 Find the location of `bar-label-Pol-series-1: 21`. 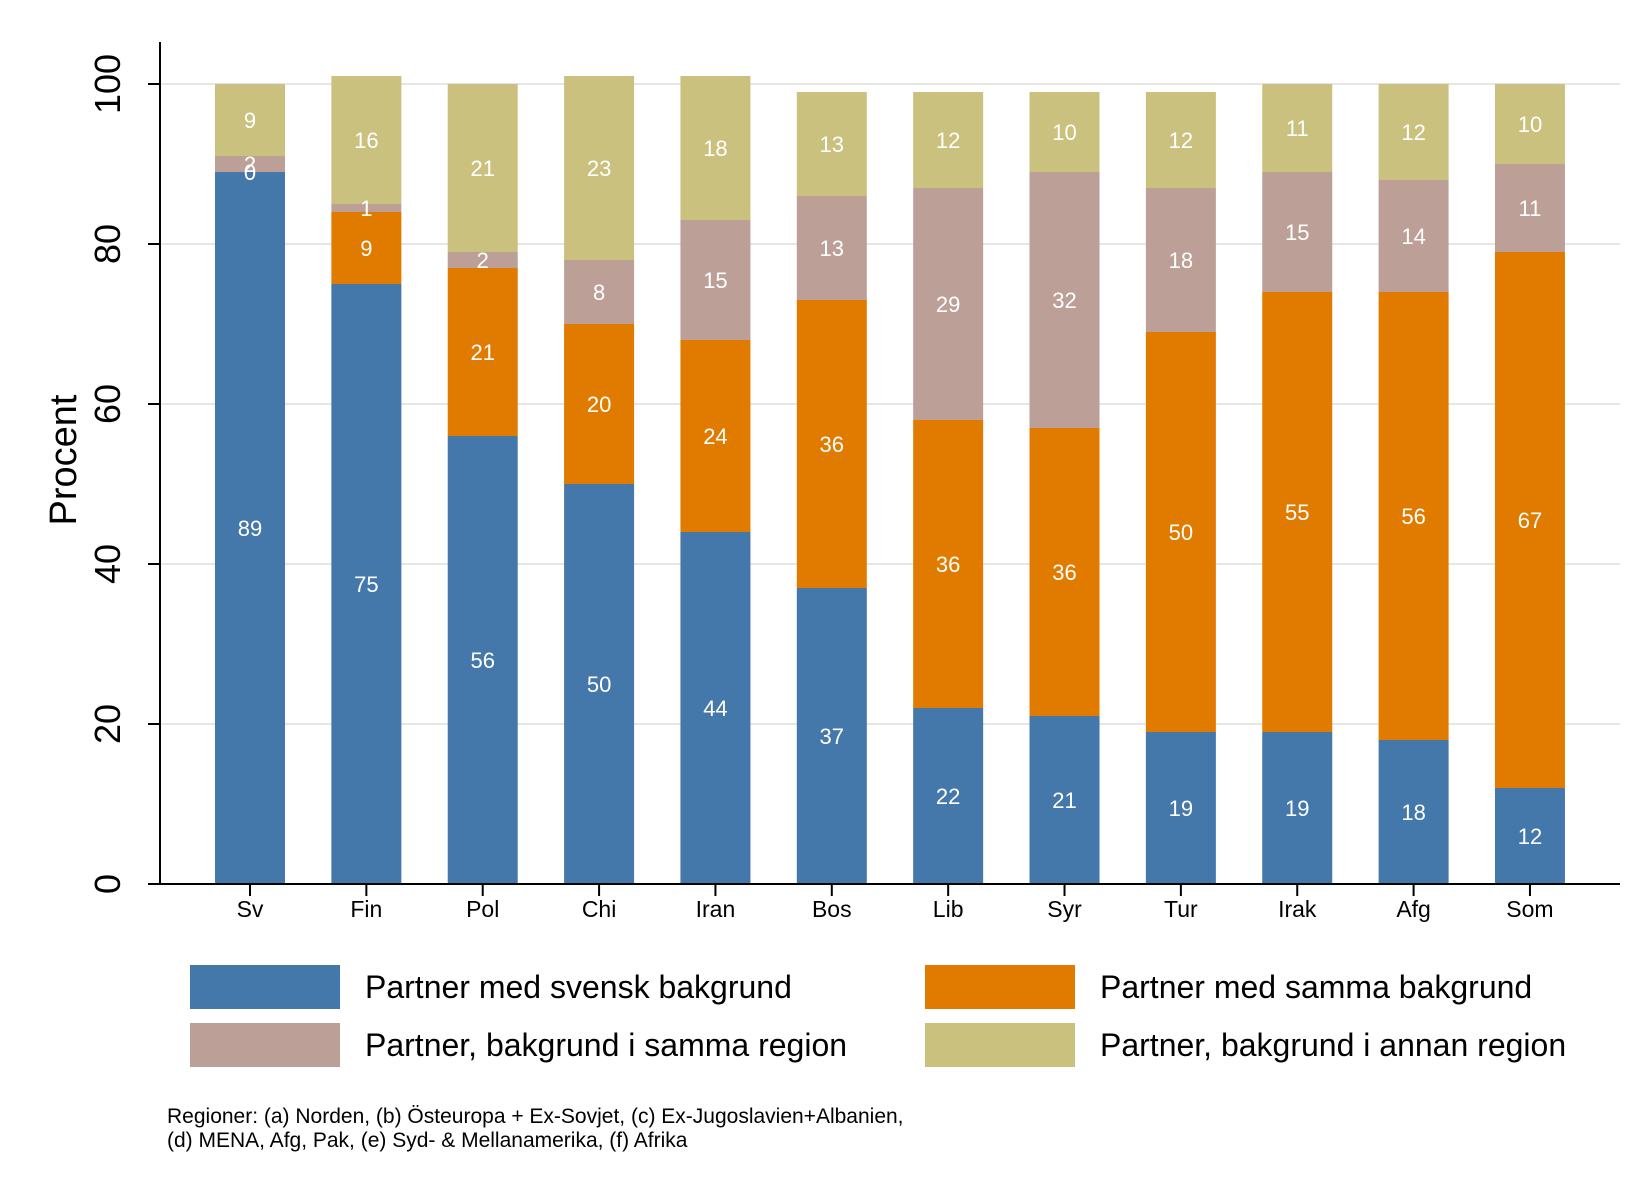

bar-label-Pol-series-1: 21 is located at coordinates (482, 352).